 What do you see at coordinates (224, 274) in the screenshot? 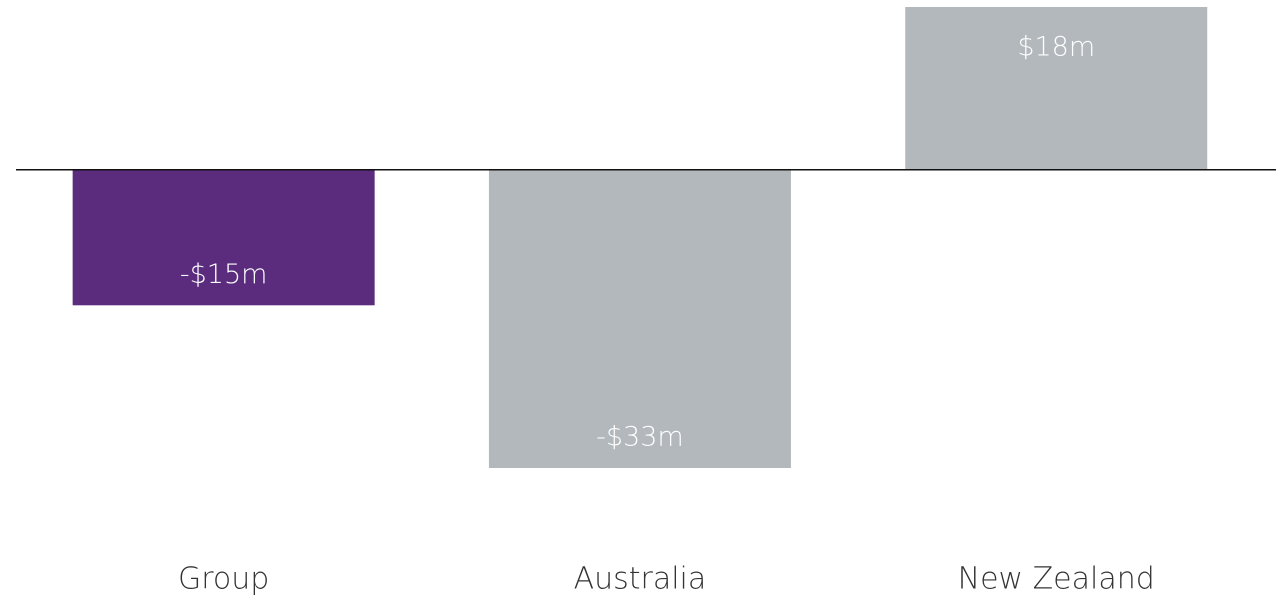
I see `value-label: -$15m` at bounding box center [224, 274].